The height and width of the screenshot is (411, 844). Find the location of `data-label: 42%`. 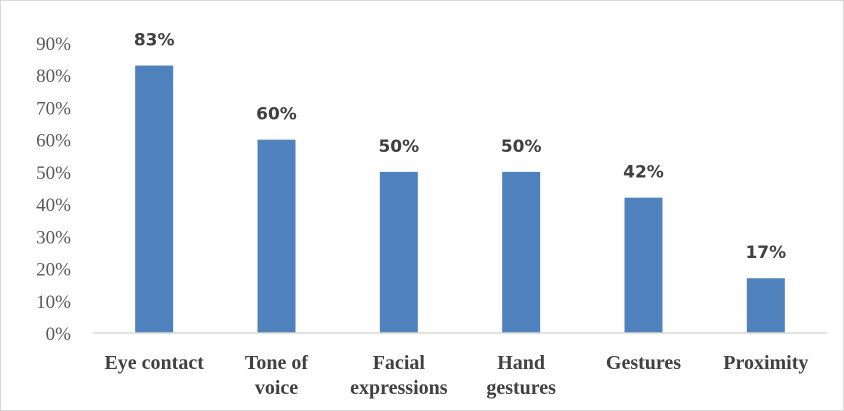

data-label: 42% is located at coordinates (643, 173).